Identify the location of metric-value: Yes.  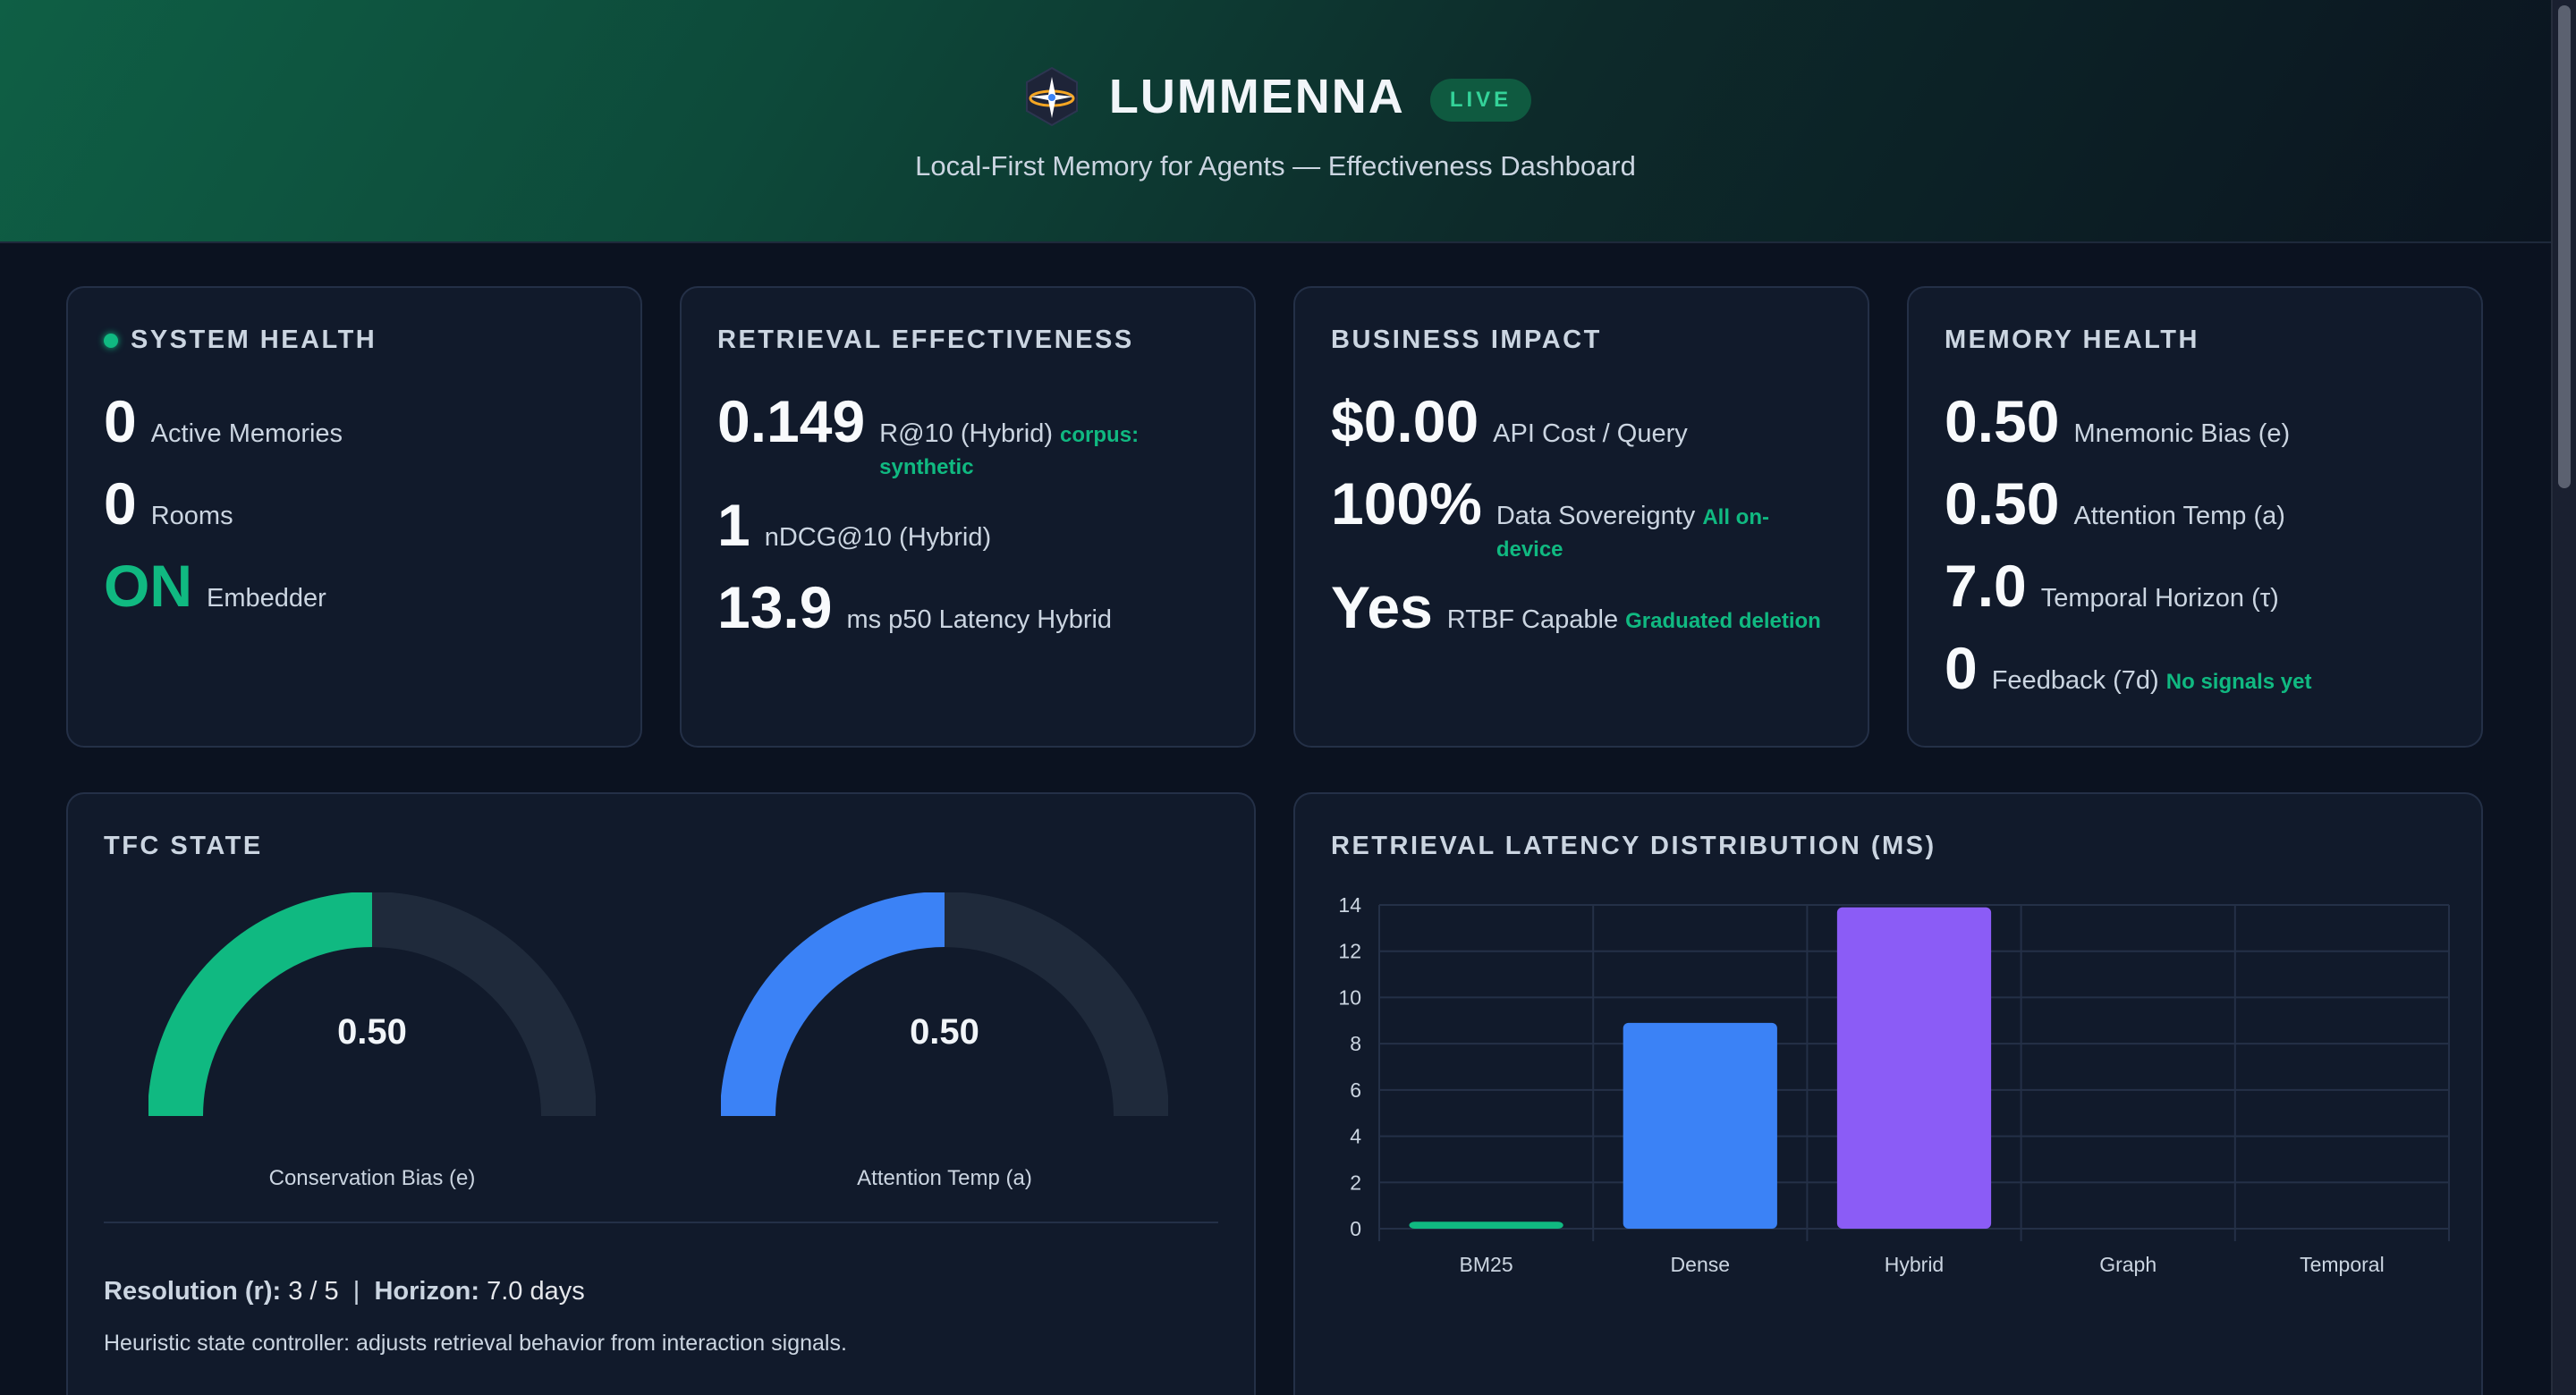
(1382, 607).